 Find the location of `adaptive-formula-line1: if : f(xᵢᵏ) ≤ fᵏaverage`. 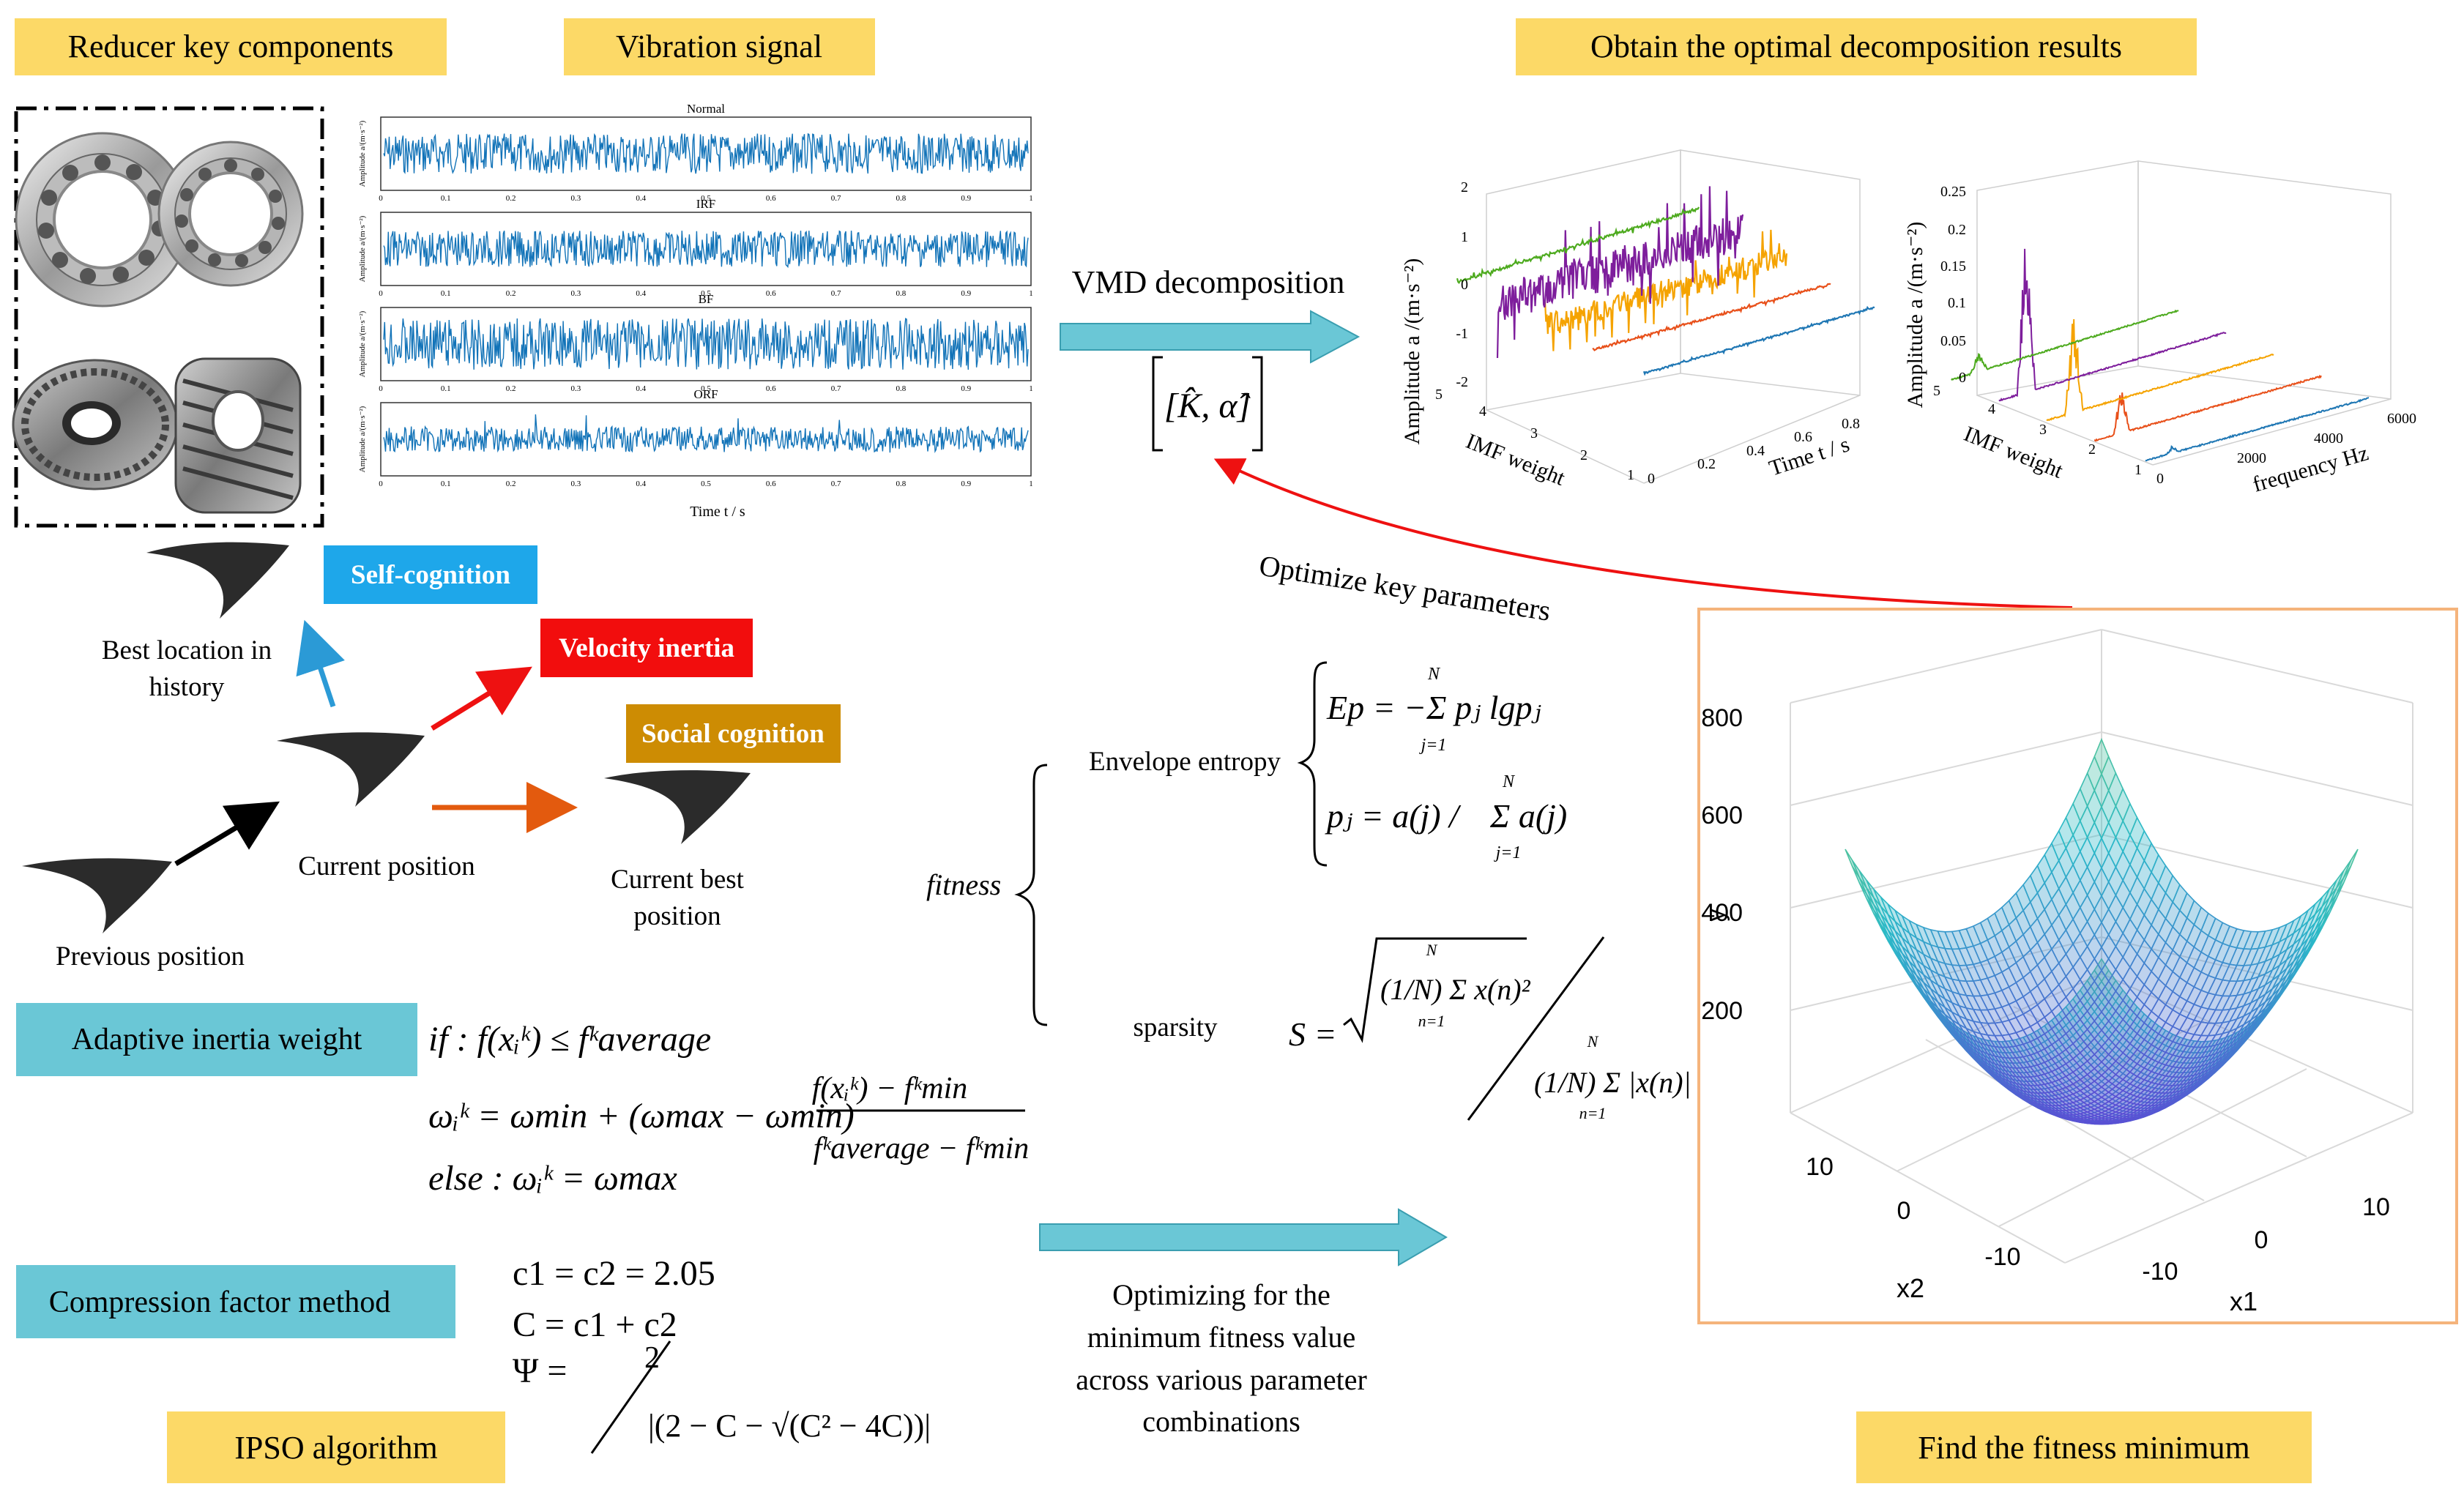

adaptive-formula-line1: if : f(xᵢᵏ) ≤ fᵏaverage is located at coordinates (569, 1039).